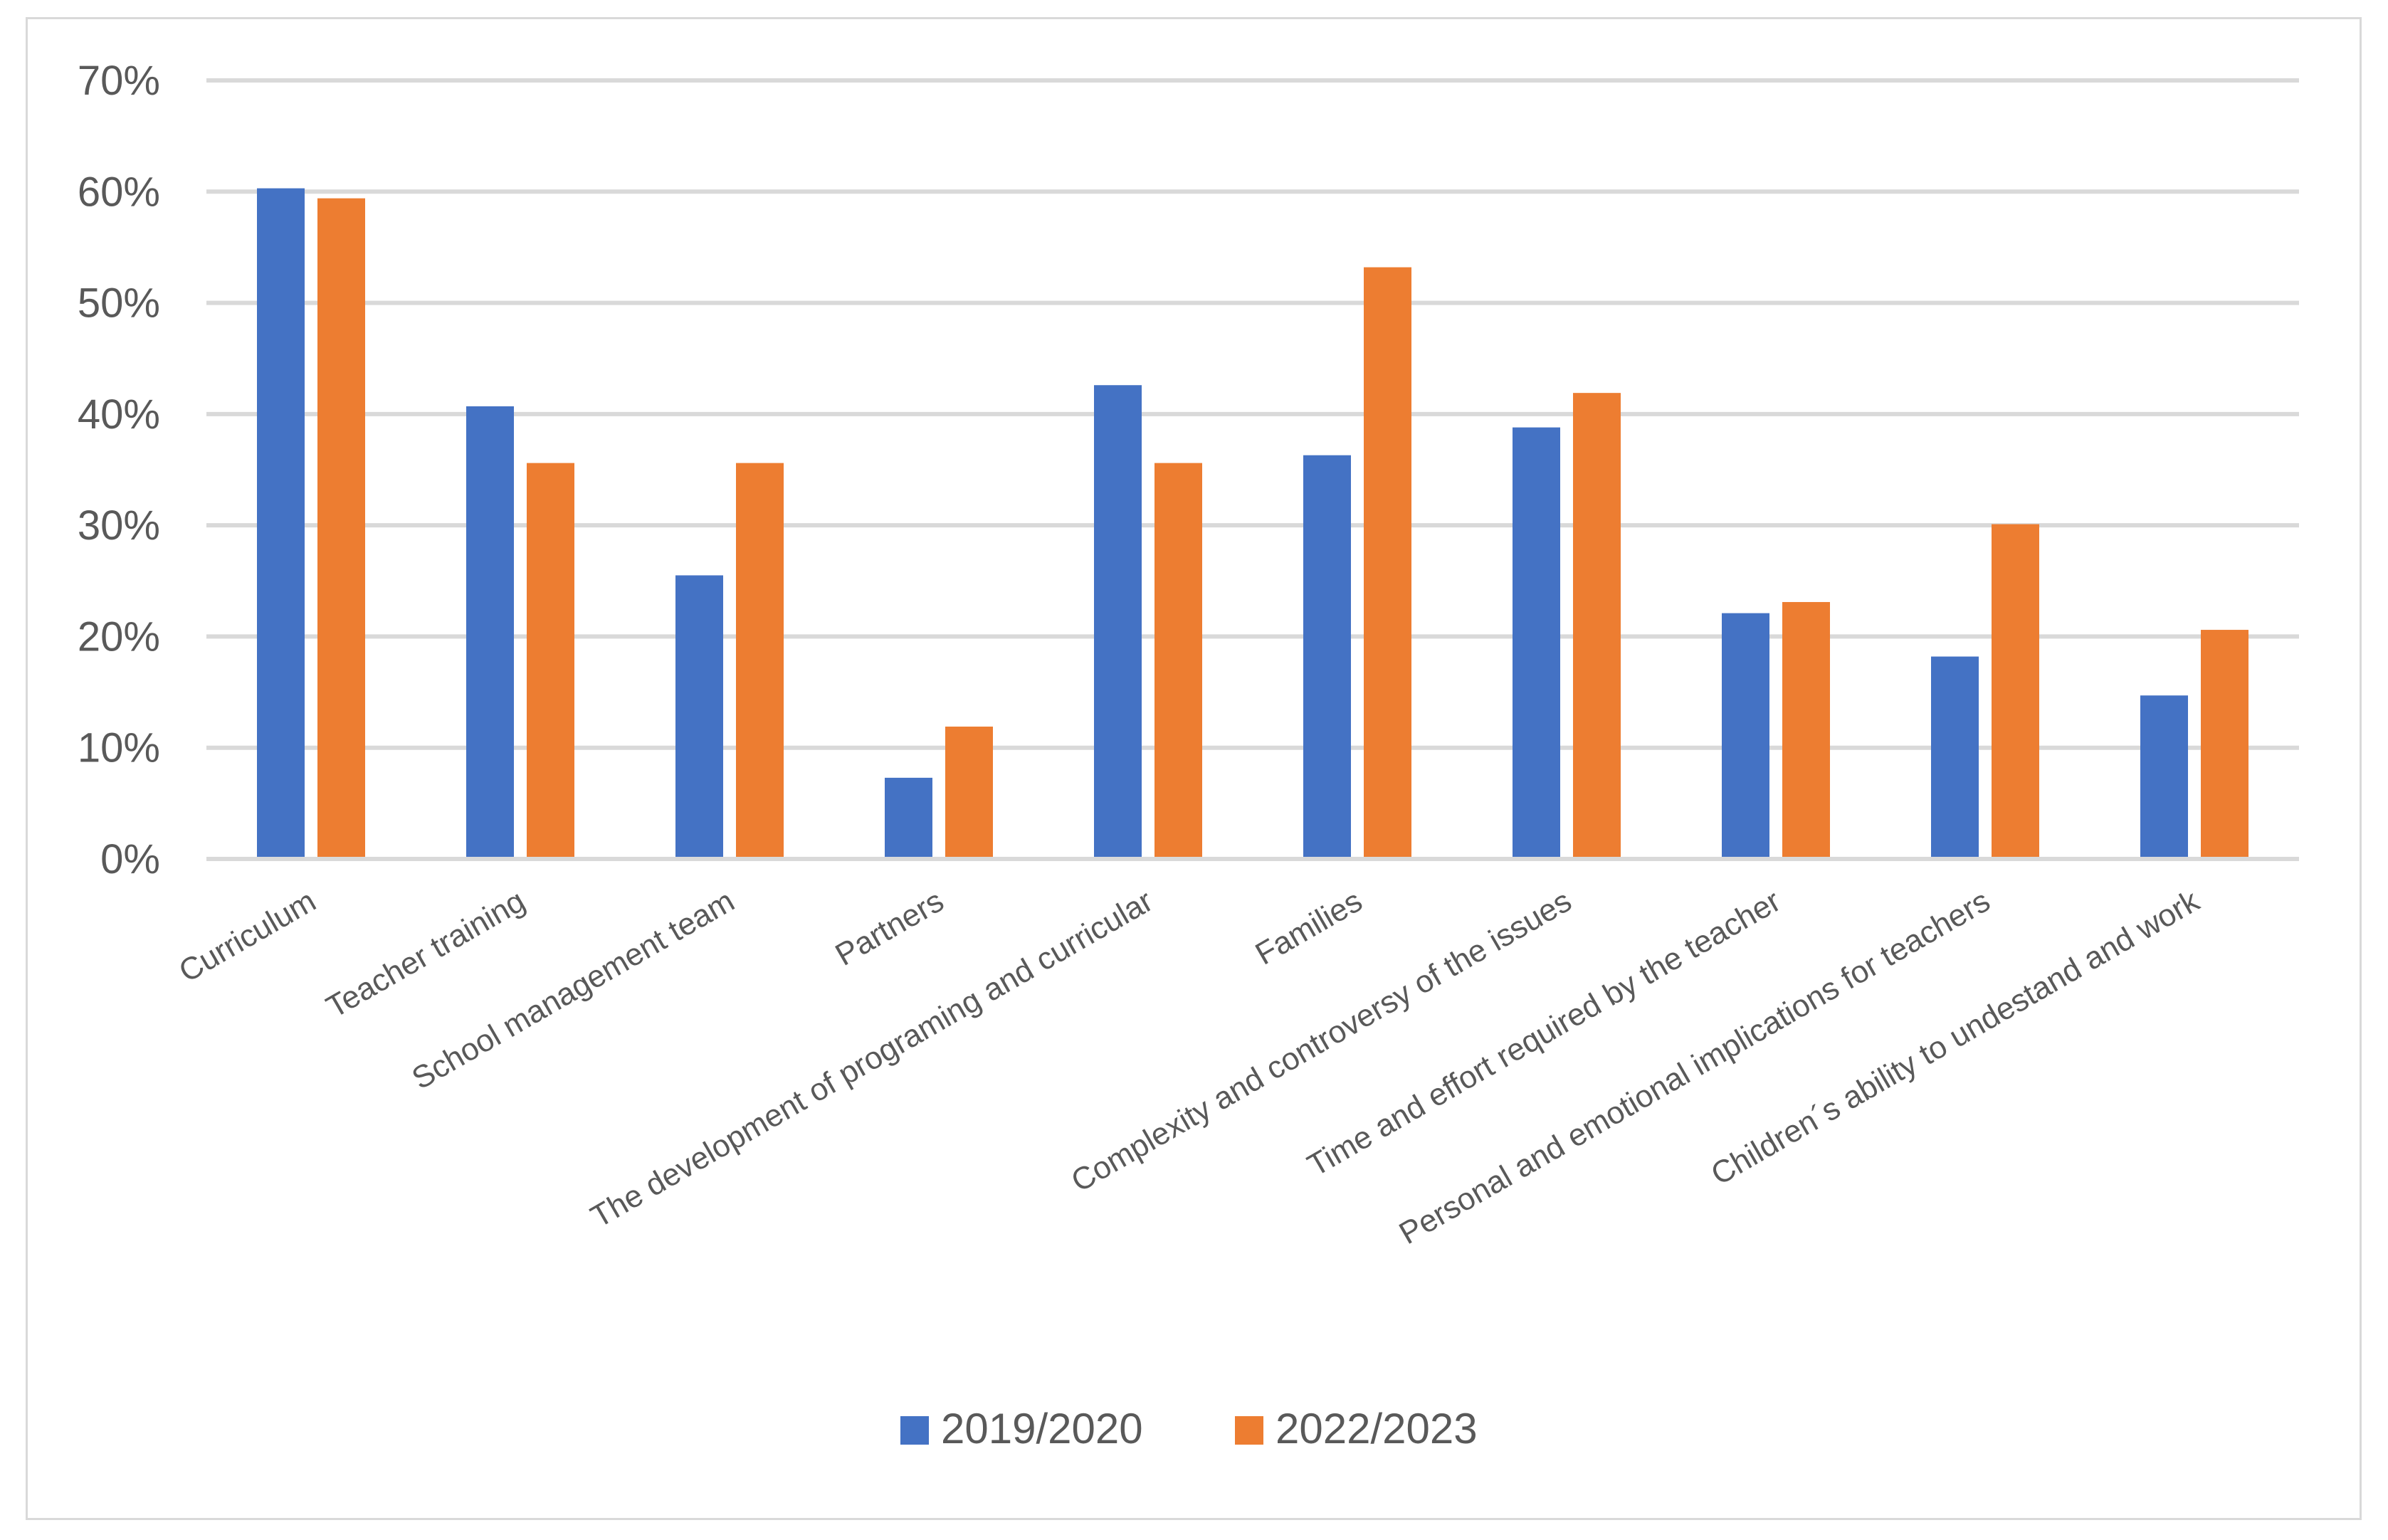 This screenshot has width=2388, height=1540. What do you see at coordinates (119, 525) in the screenshot?
I see `y-tick-label: 30%` at bounding box center [119, 525].